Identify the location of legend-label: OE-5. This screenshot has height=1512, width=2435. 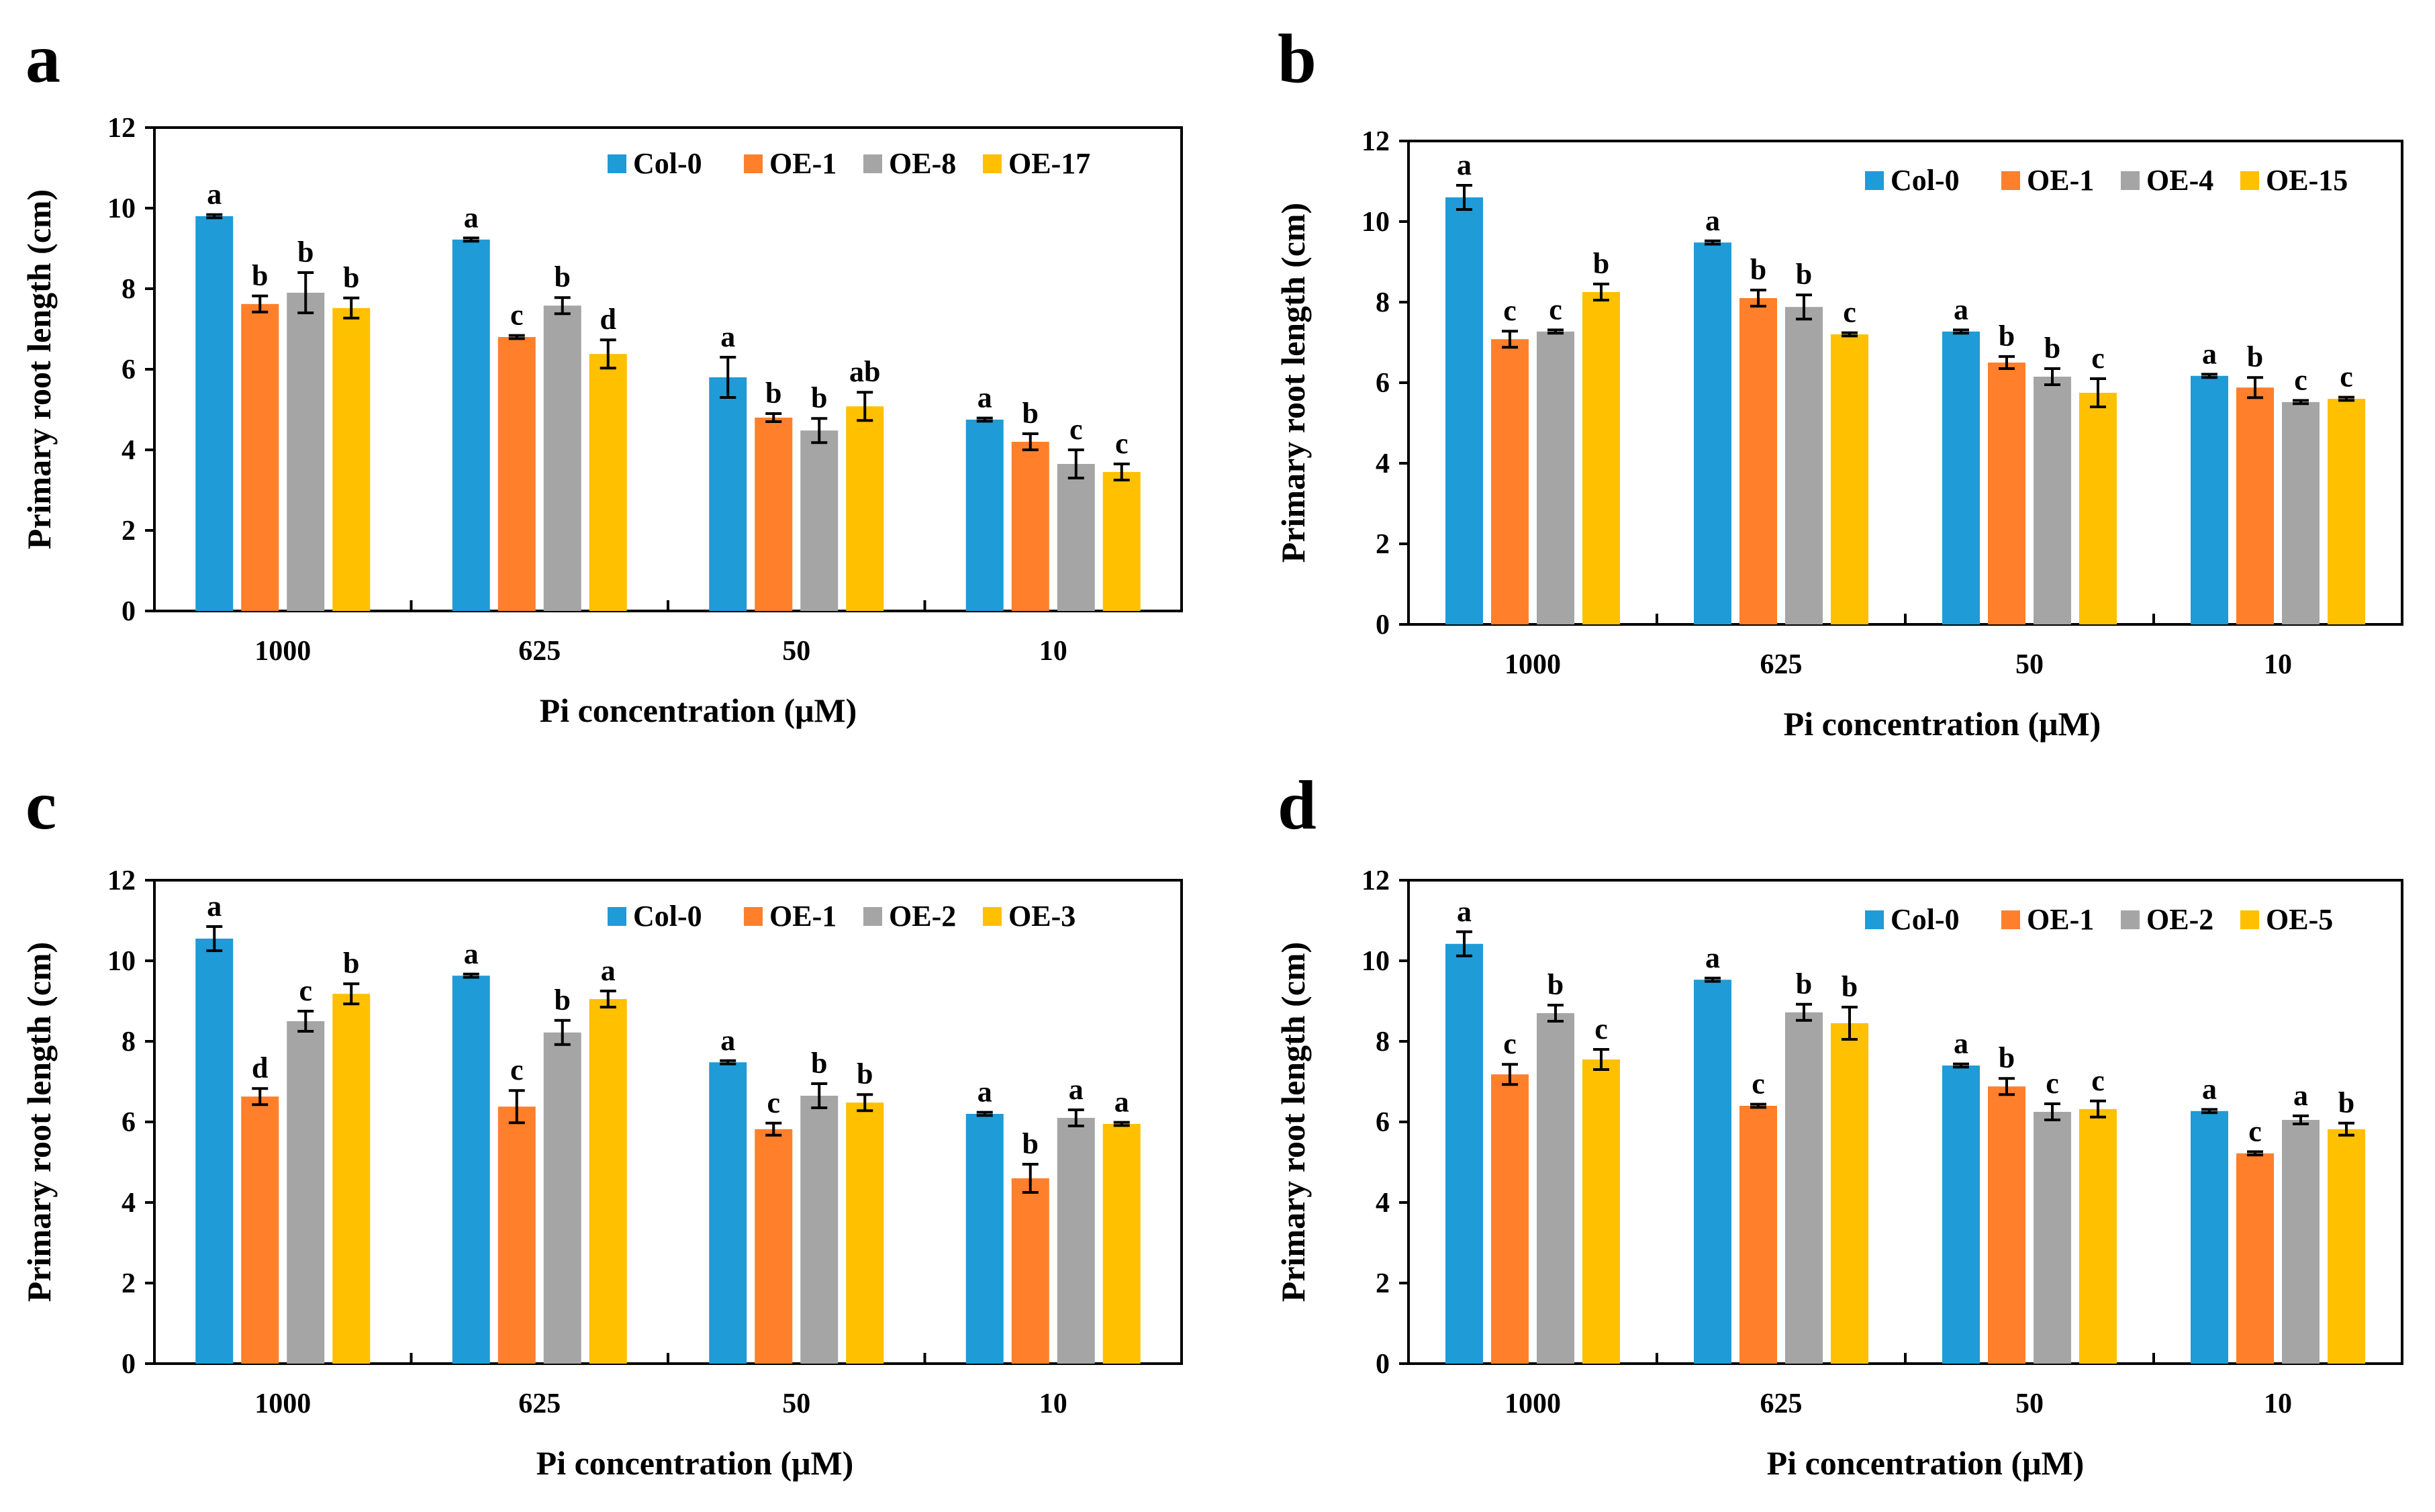
(2299, 919).